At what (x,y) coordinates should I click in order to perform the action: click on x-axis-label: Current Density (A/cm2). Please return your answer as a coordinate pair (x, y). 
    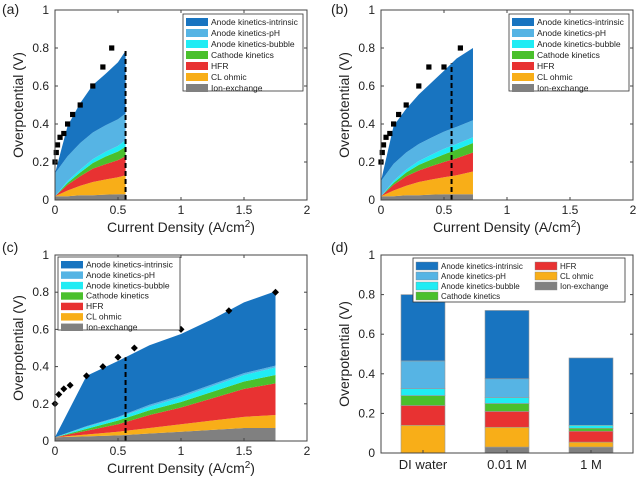
    Looking at the image, I should click on (507, 227).